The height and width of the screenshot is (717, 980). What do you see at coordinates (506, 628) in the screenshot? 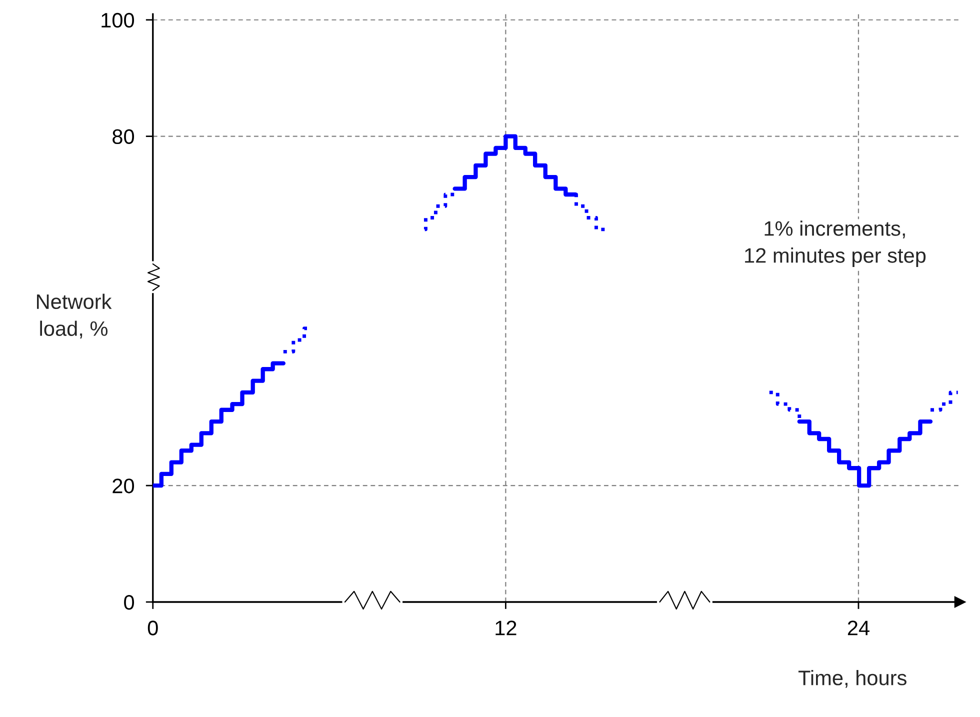
I see `x-tick-label: 12` at bounding box center [506, 628].